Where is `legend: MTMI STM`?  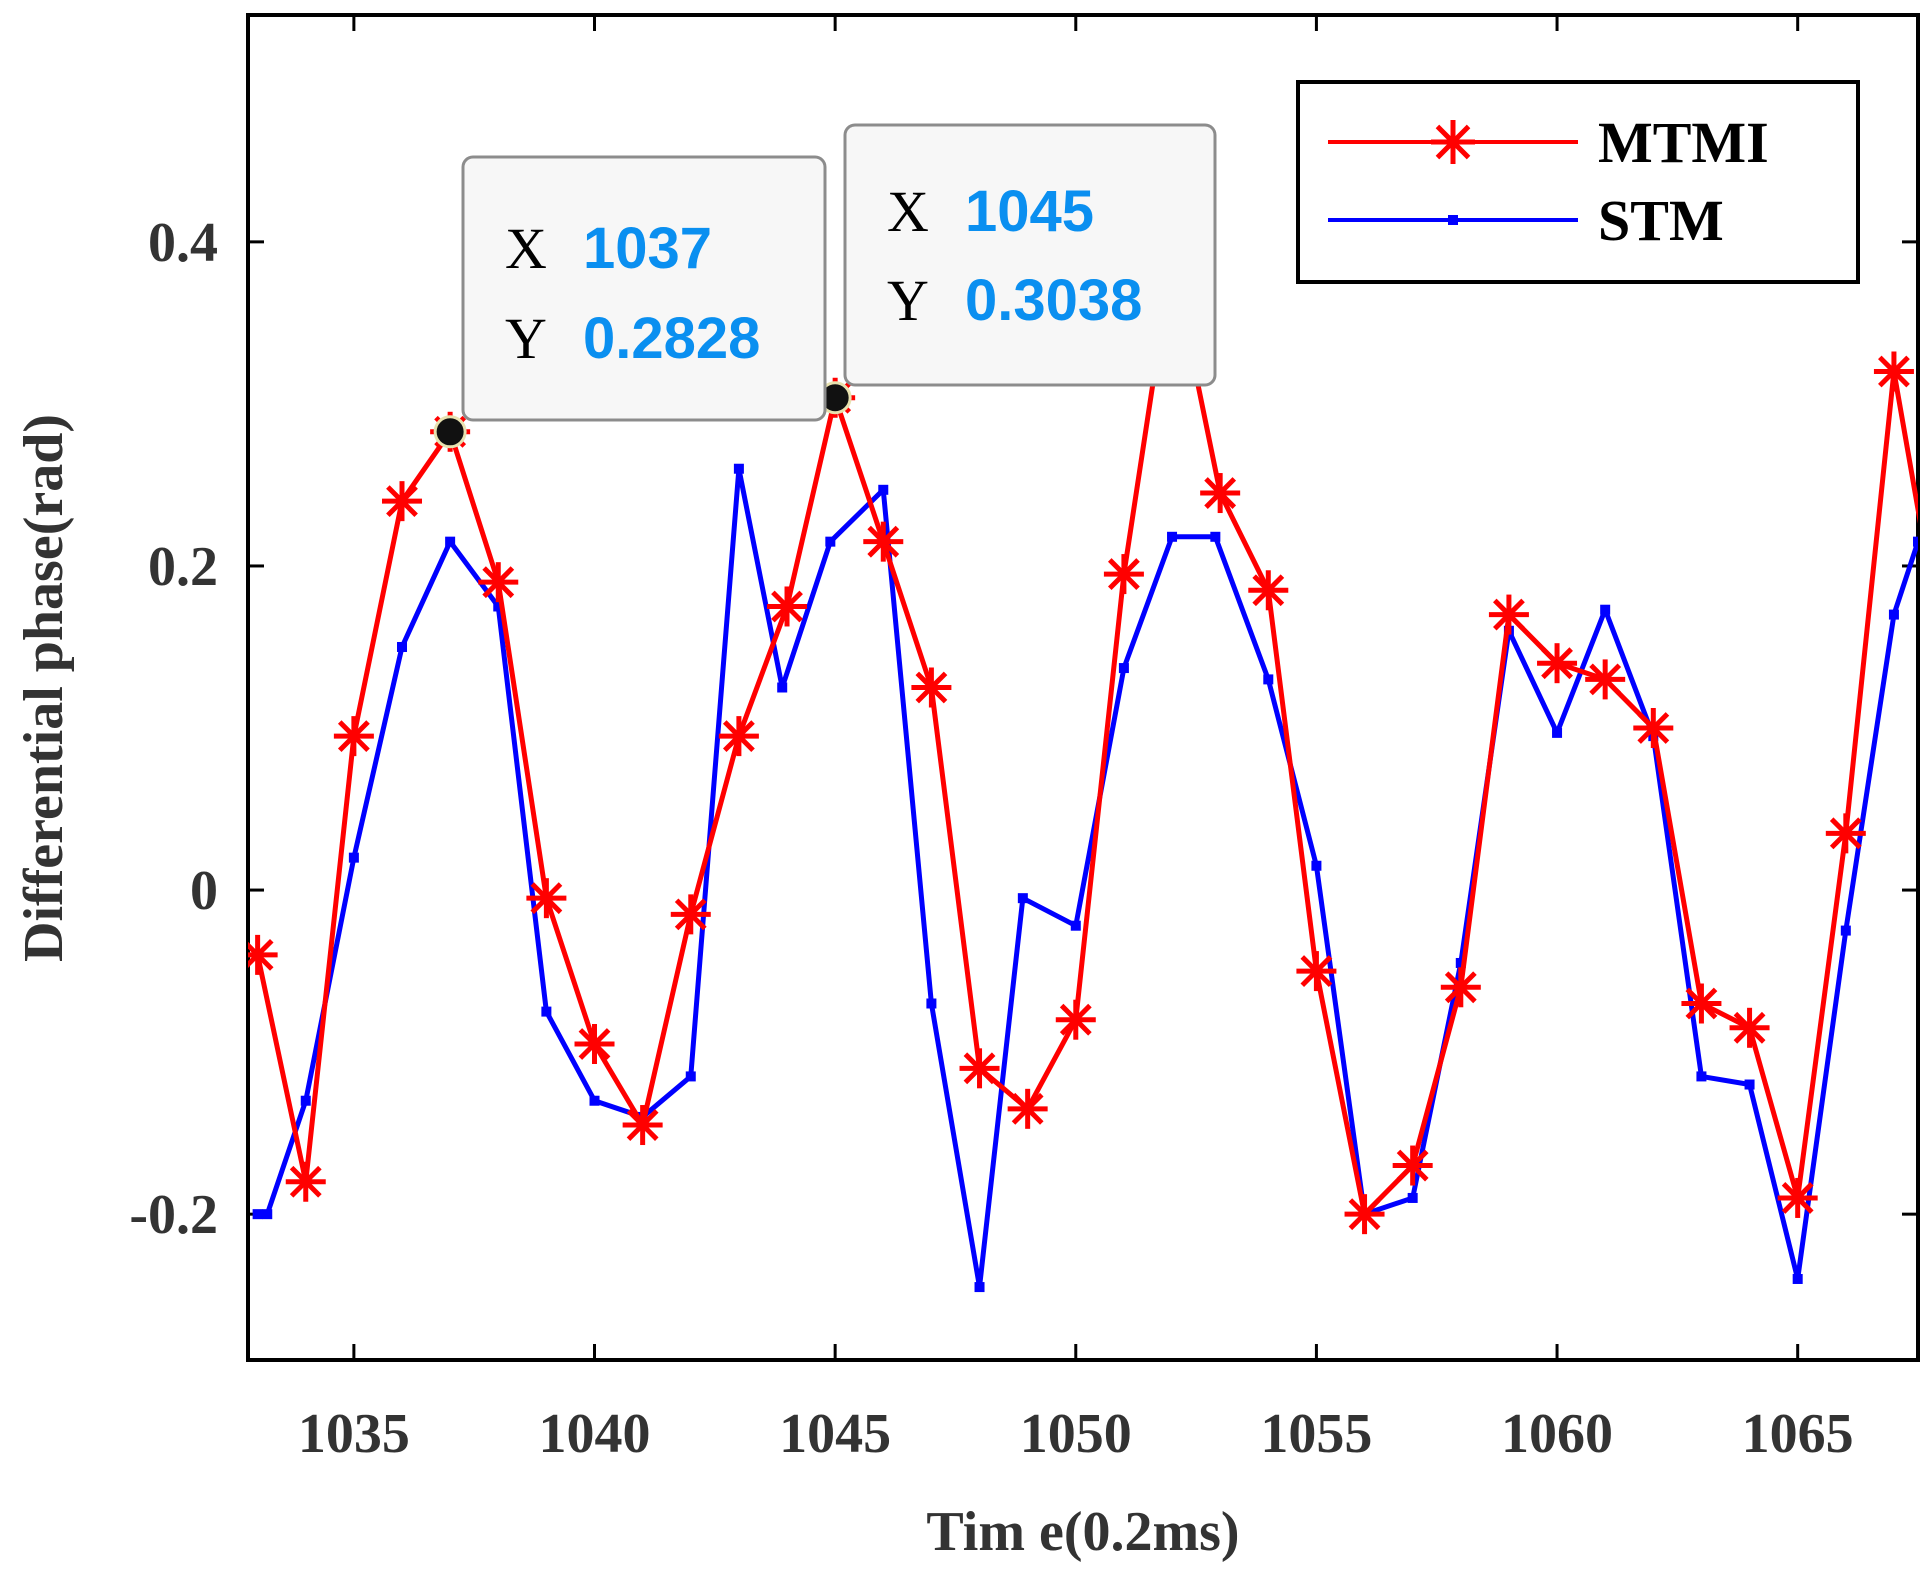
legend: MTMI STM is located at coordinates (1578, 182).